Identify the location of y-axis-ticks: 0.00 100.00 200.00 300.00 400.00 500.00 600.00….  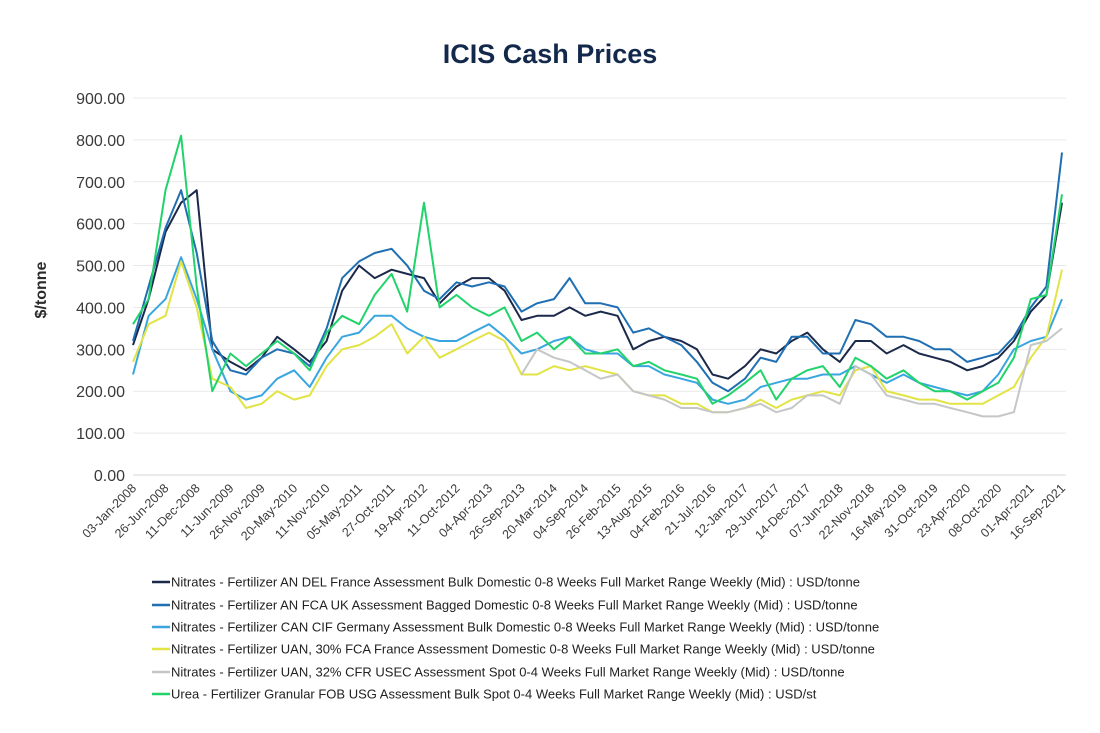
(100, 288).